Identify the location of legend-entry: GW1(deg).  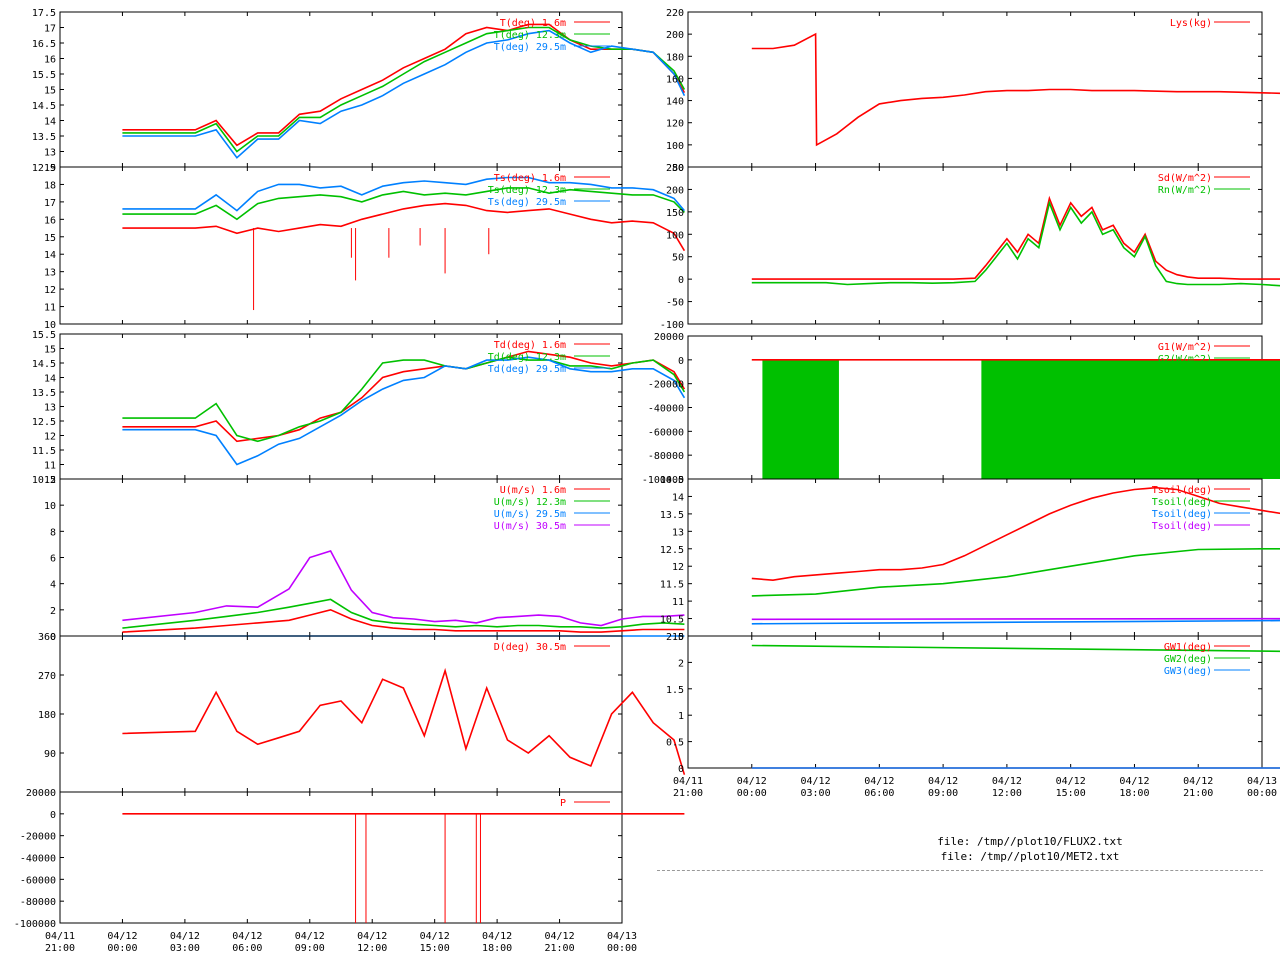
(1188, 647).